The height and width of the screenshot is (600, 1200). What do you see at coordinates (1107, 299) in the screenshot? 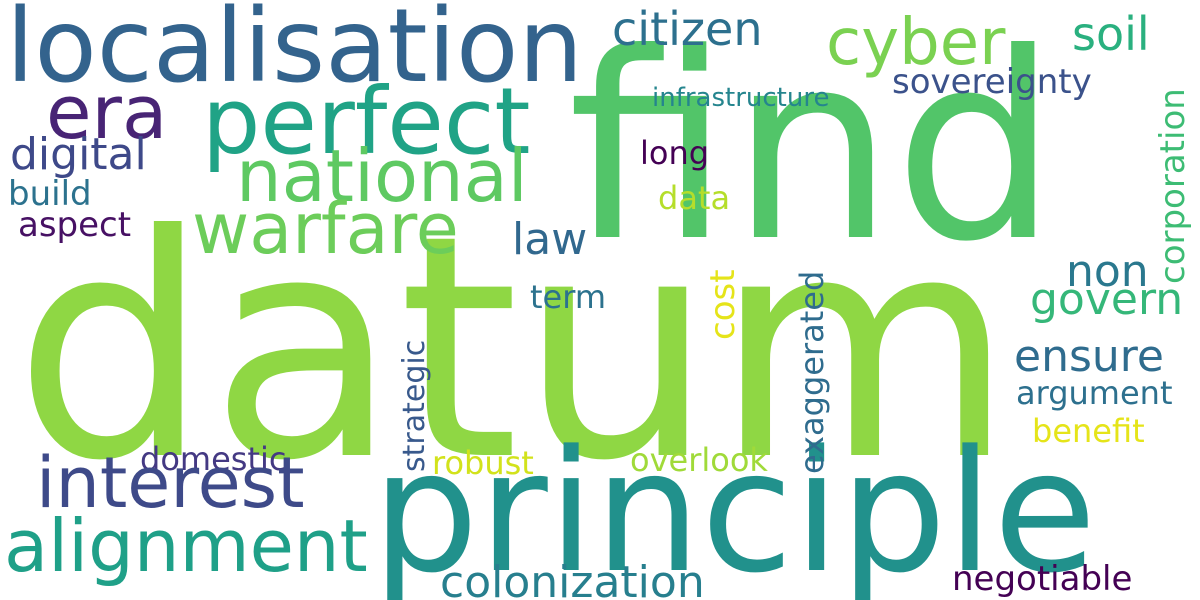
I see `word-govern: govern` at bounding box center [1107, 299].